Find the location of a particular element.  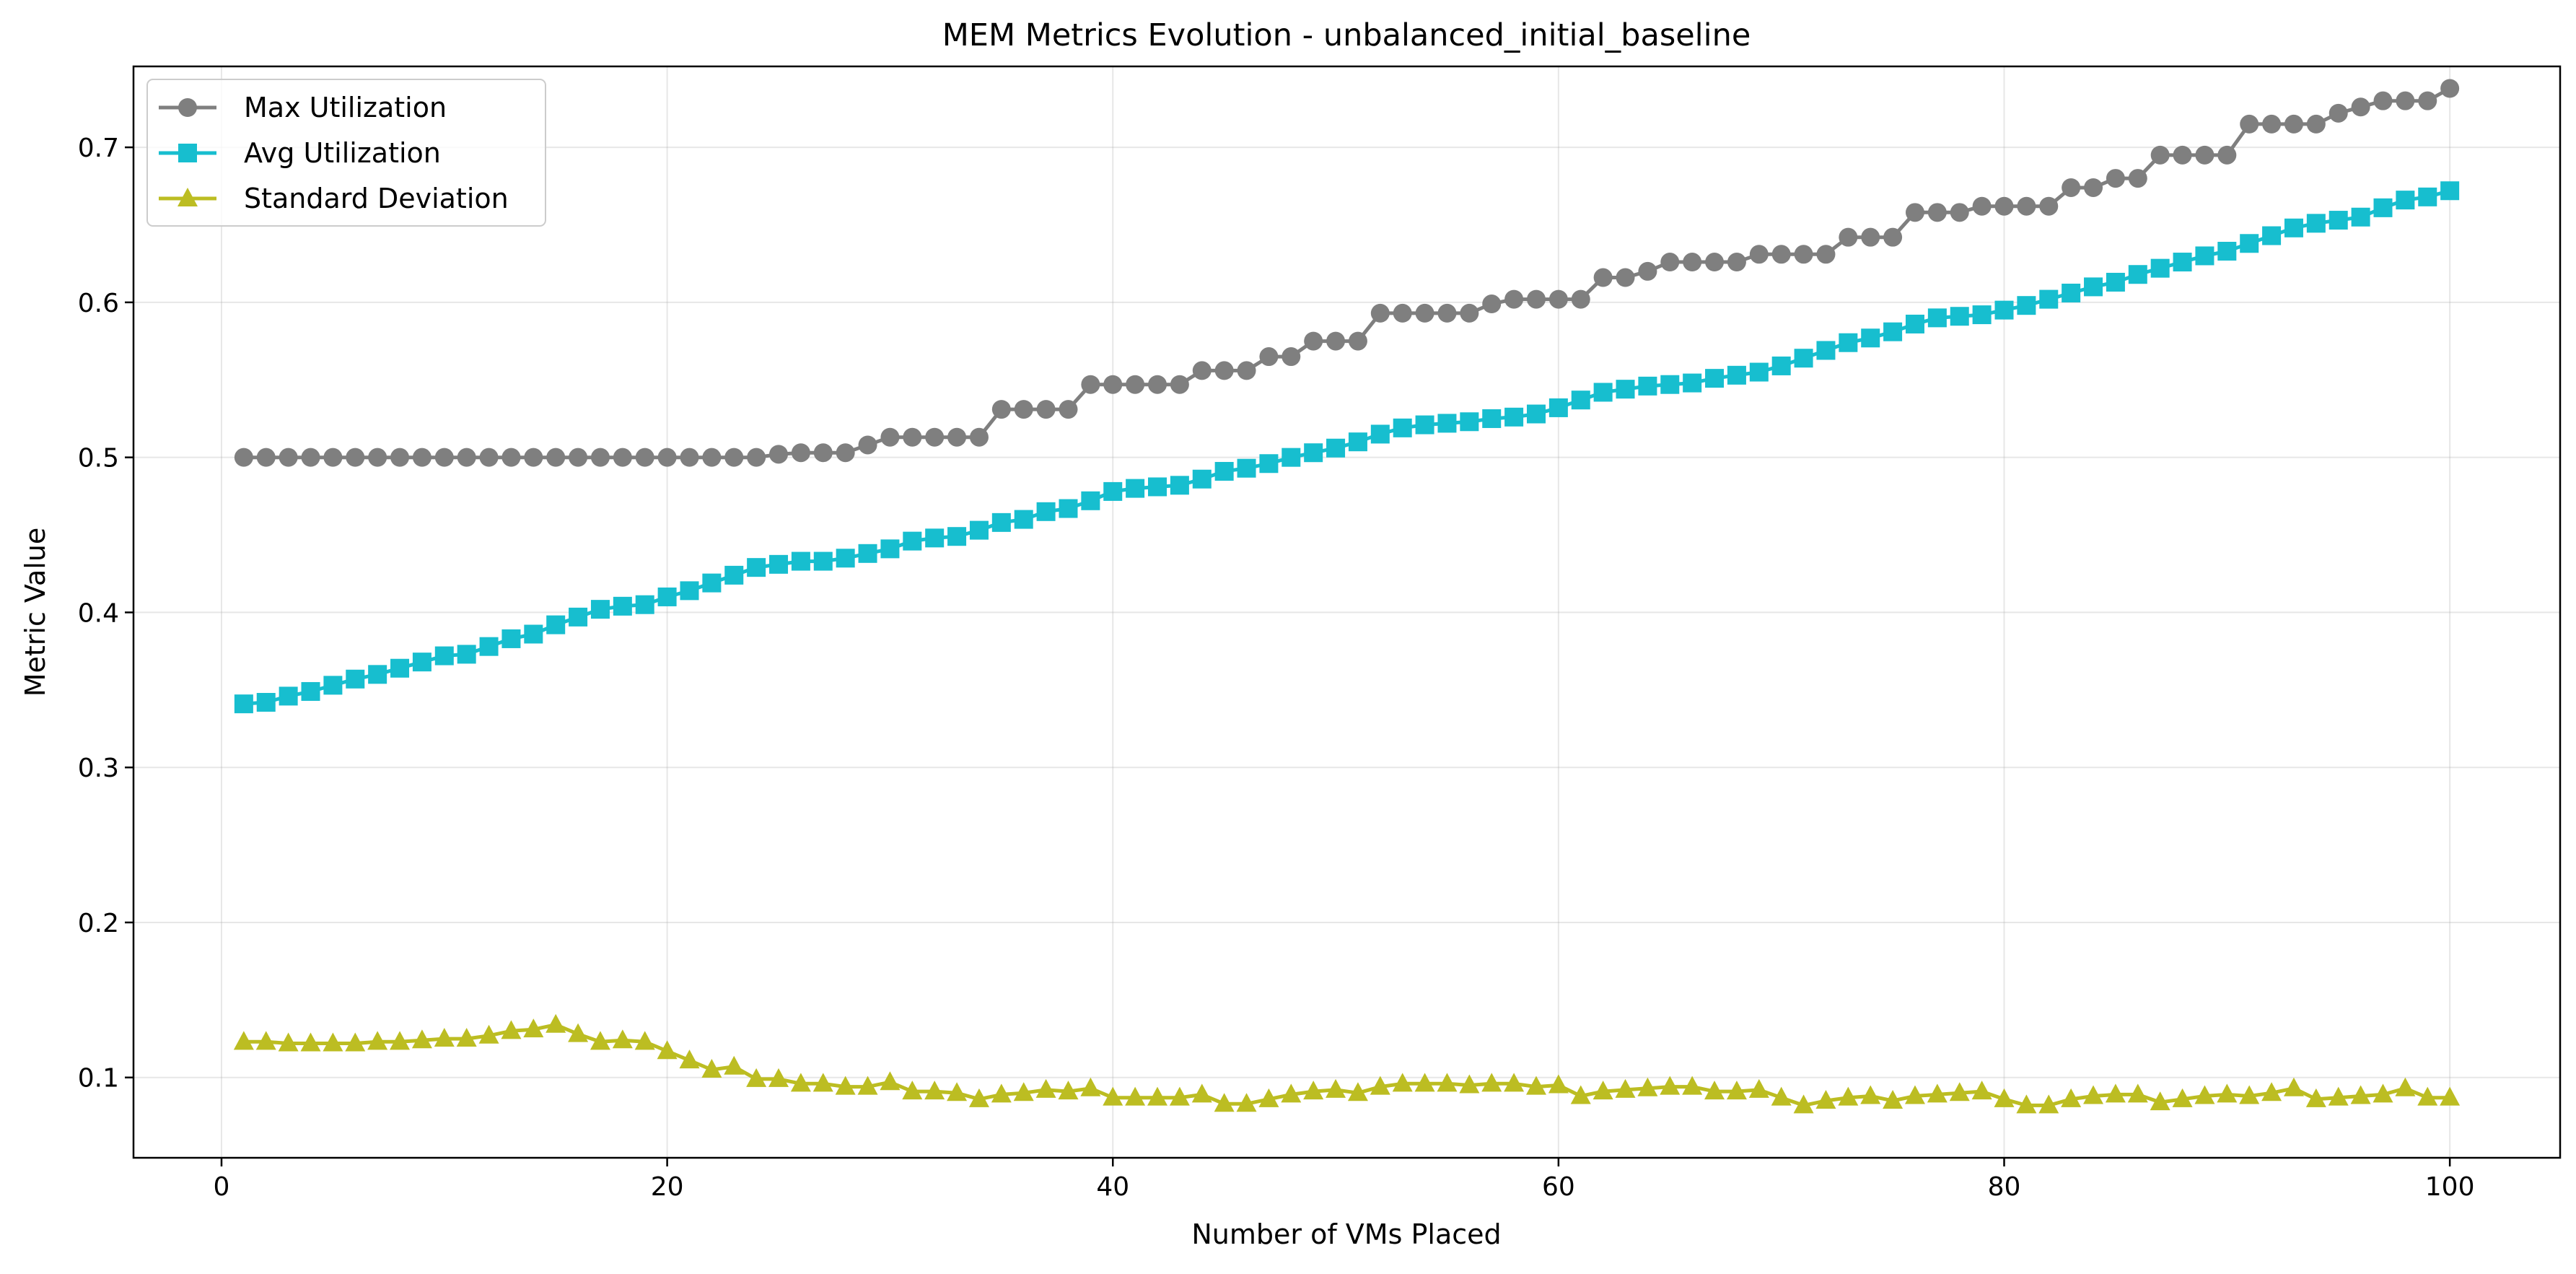

y-tick-label: 0.7 is located at coordinates (99, 149).